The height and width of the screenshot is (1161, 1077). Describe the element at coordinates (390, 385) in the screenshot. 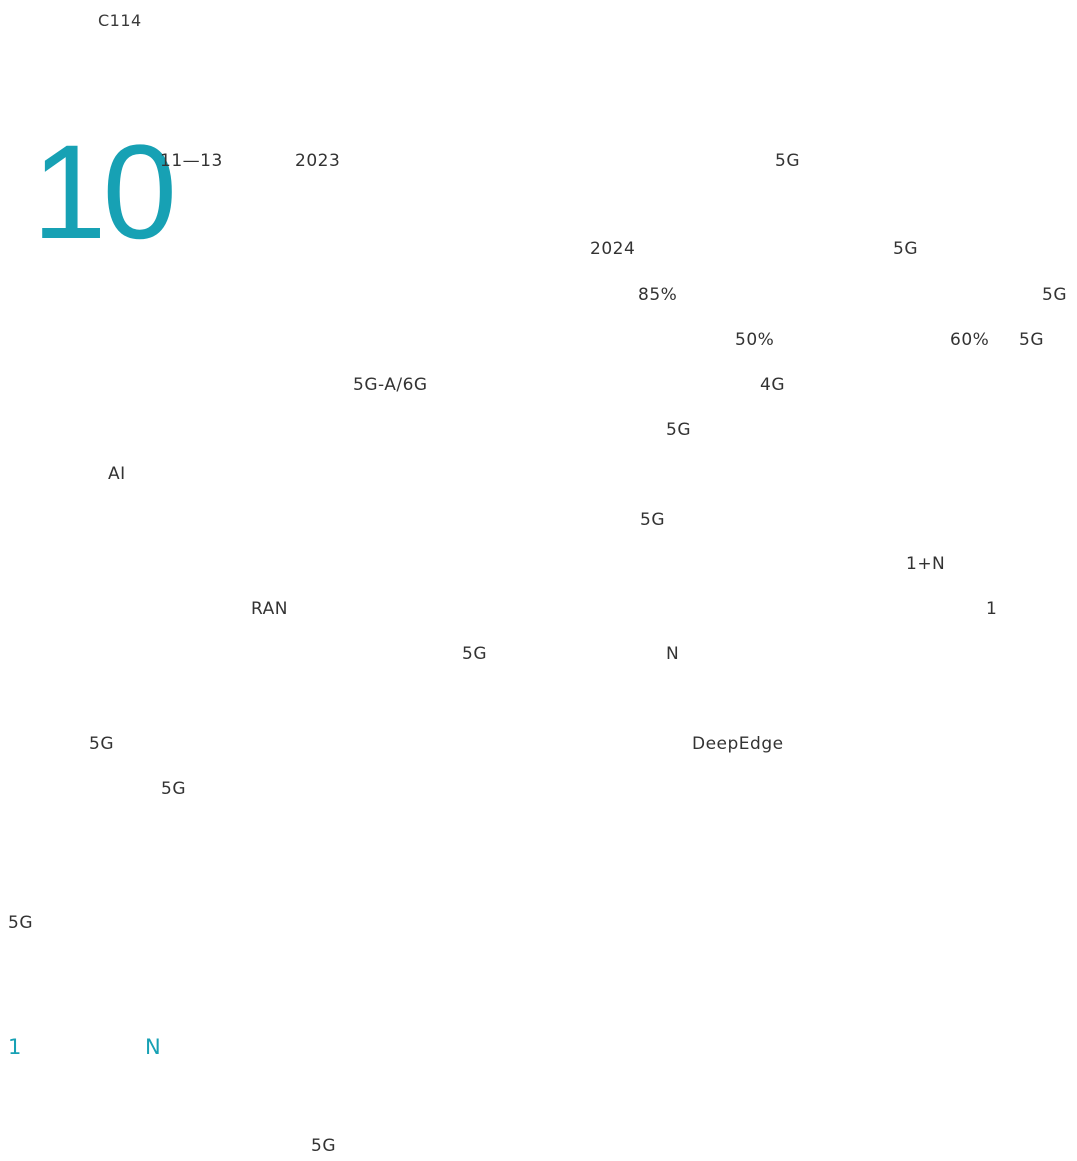

I see `5ga-6g-text: 5G-A/6G` at that location.